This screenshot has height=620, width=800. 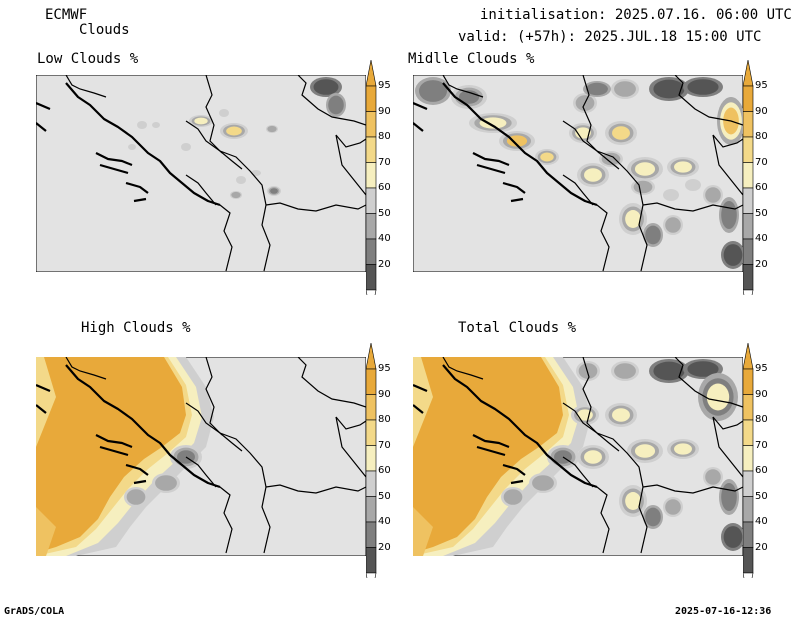 I want to click on field-name: Clouds, so click(x=104, y=30).